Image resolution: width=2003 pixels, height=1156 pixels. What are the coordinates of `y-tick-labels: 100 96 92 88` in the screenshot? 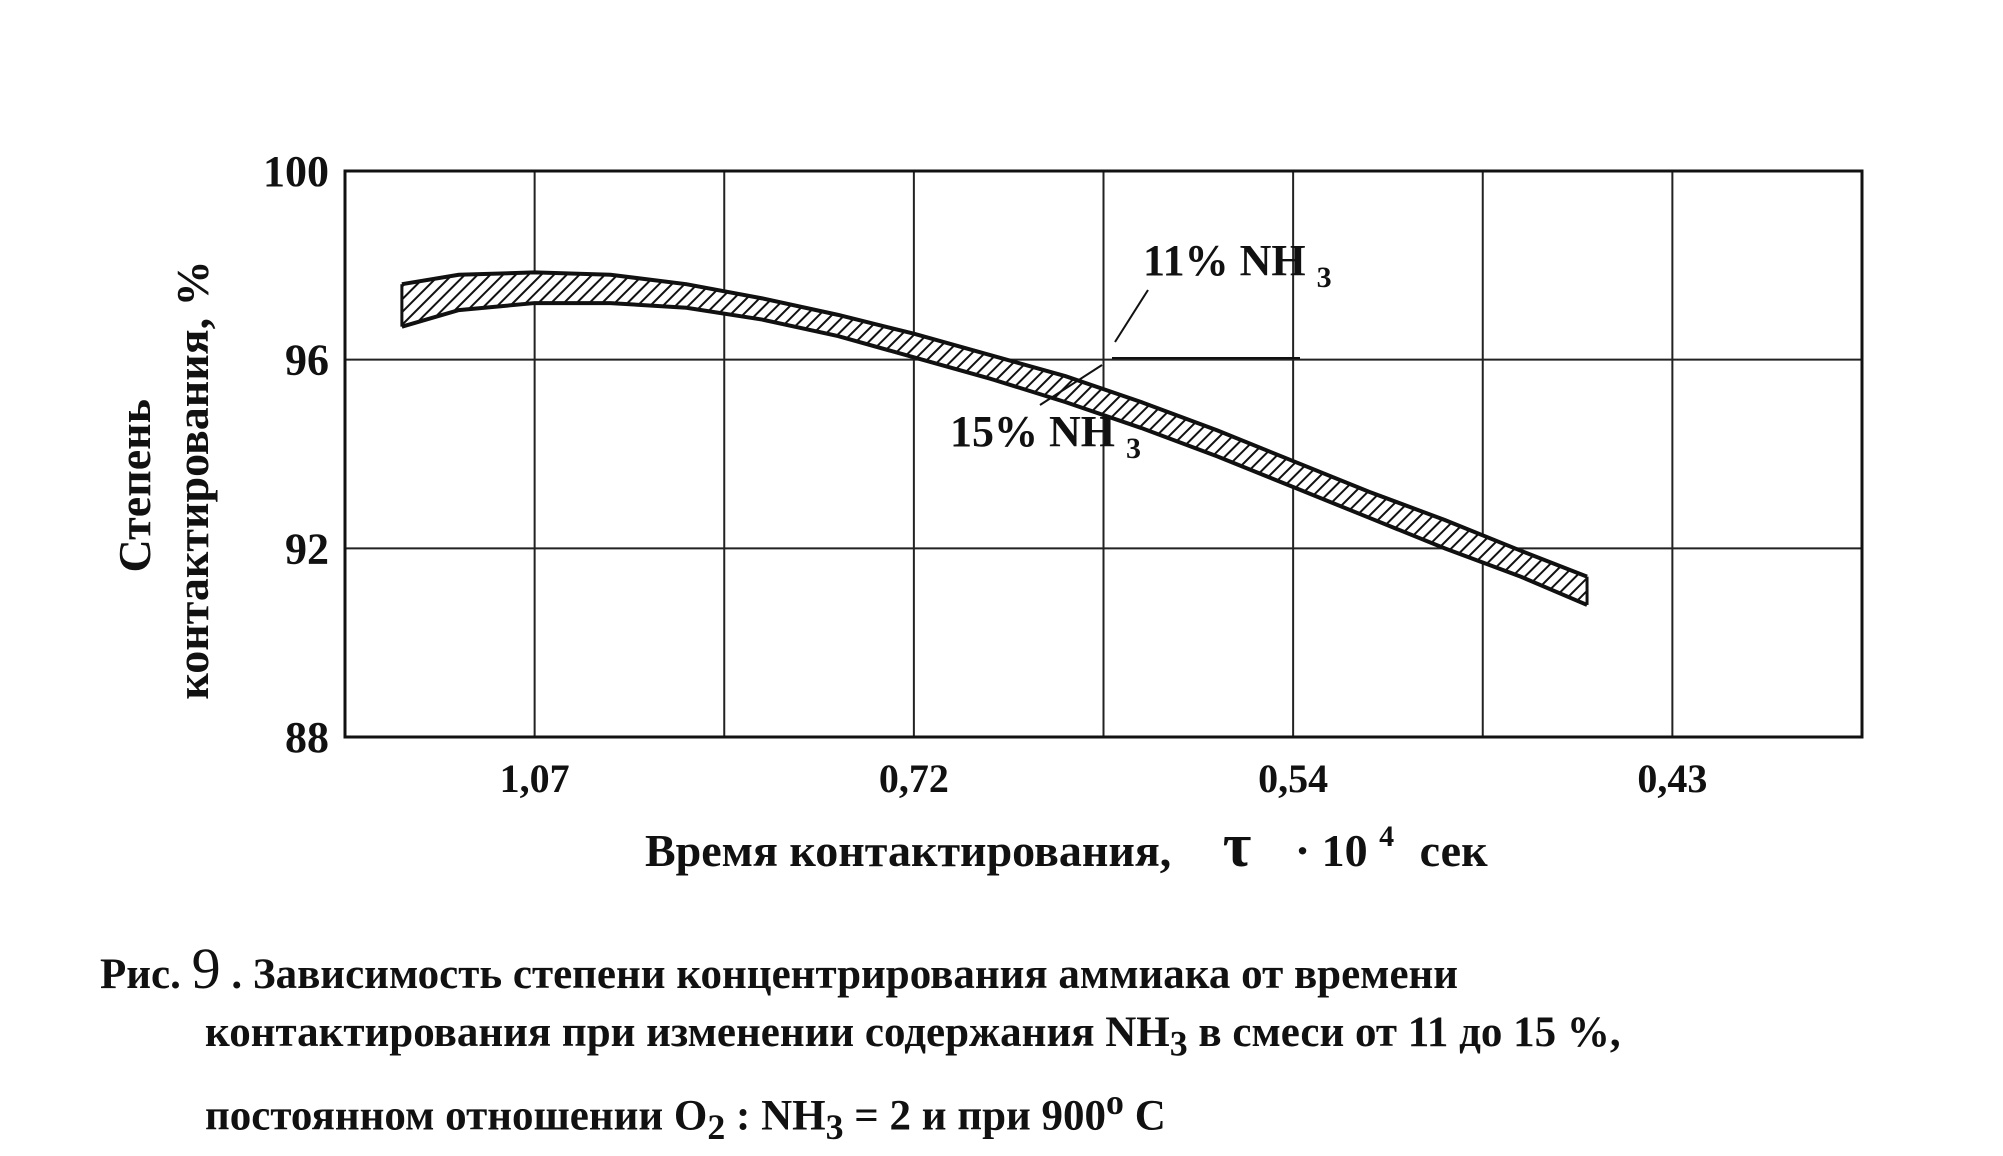 It's located at (296, 454).